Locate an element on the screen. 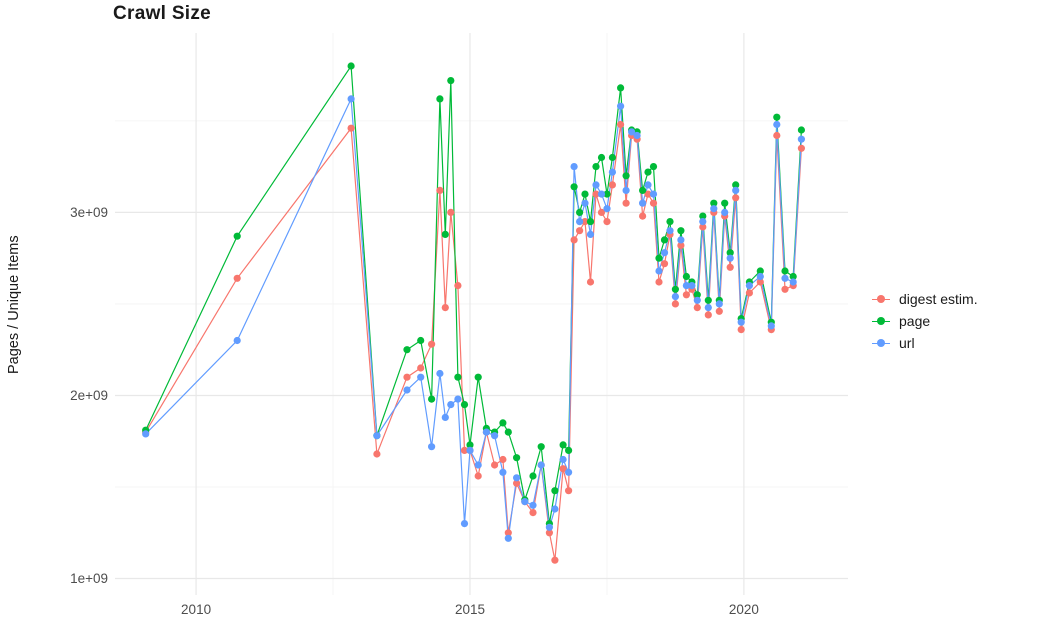  legend-key-page is located at coordinates (881, 321).